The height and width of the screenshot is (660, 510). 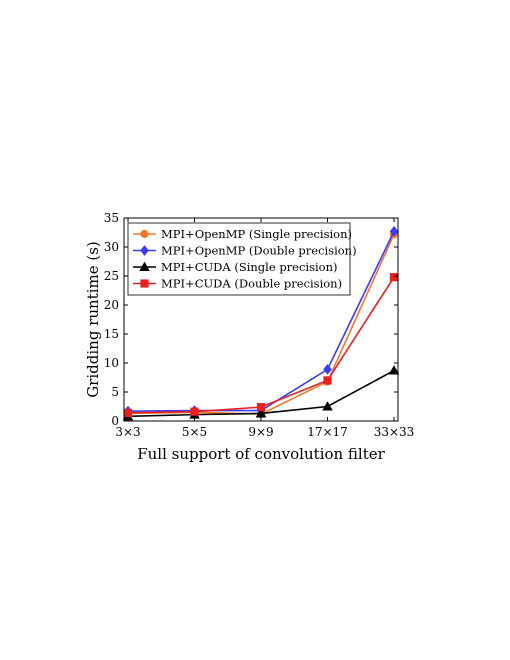 I want to click on x-tick-label: 3×3, so click(x=127, y=432).